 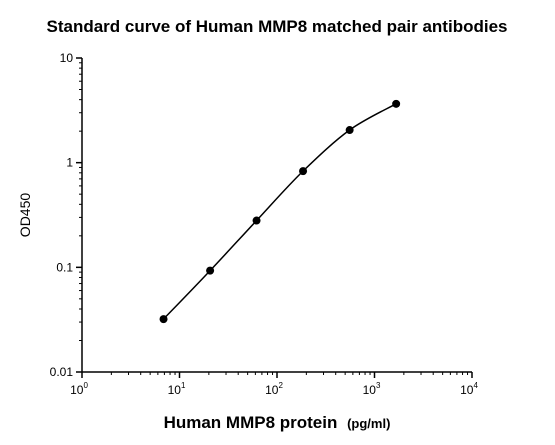 What do you see at coordinates (368, 423) in the screenshot?
I see `x-axis-label-unit: (pg/ml)` at bounding box center [368, 423].